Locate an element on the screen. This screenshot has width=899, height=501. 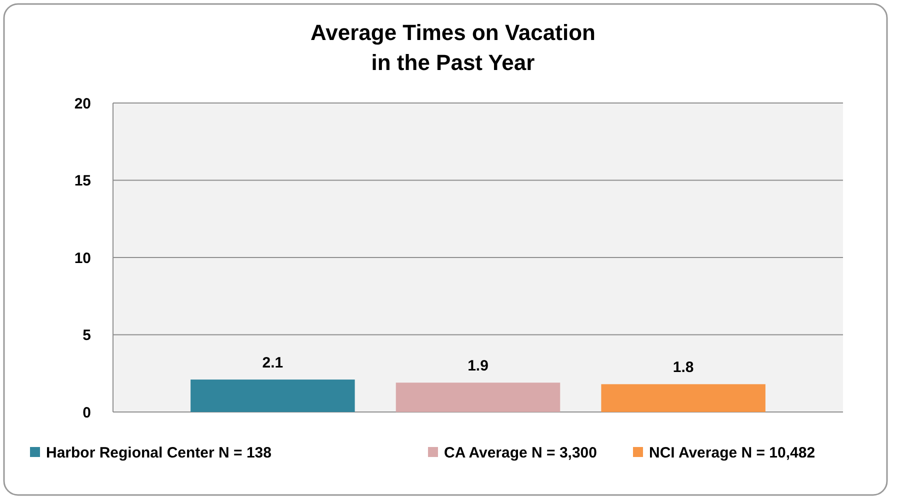
y-tick-label: 0 is located at coordinates (86, 413).